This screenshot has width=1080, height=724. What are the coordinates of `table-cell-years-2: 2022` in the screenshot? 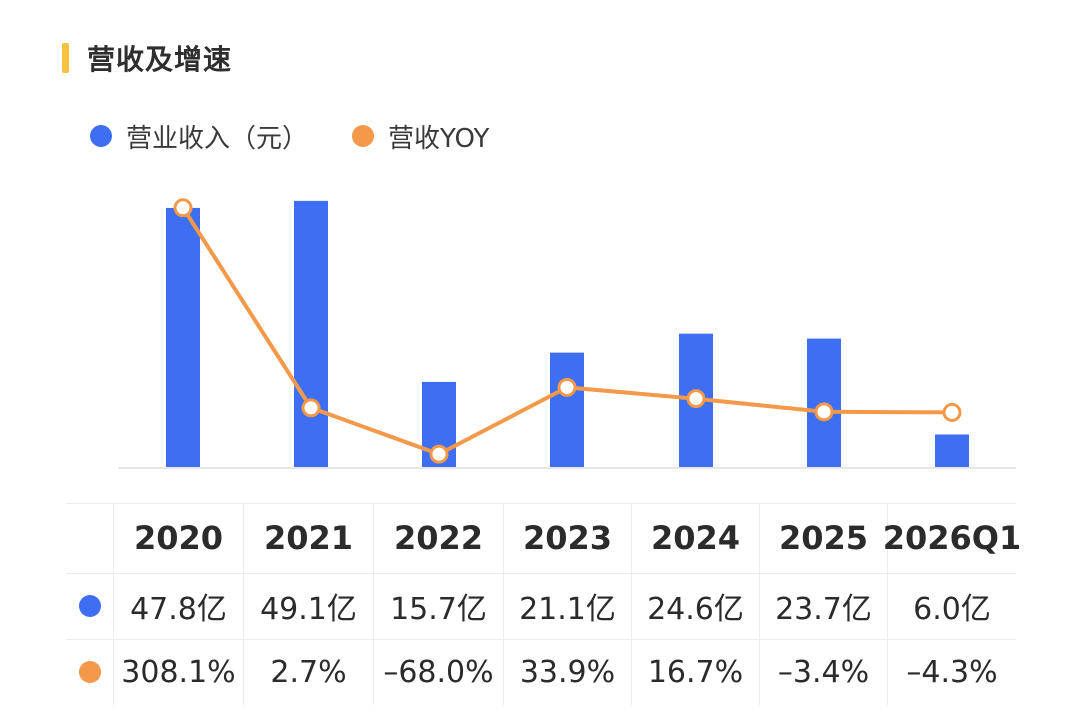 It's located at (439, 538).